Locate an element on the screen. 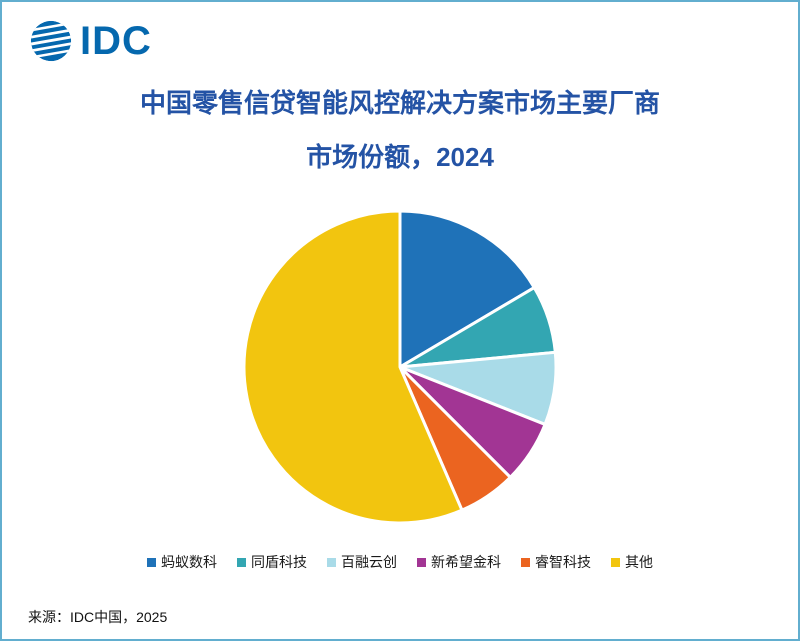 The width and height of the screenshot is (800, 641). chart-title: 中国零售信贷智能风控解决方案市场主要厂商 市场份额，2024 is located at coordinates (400, 130).